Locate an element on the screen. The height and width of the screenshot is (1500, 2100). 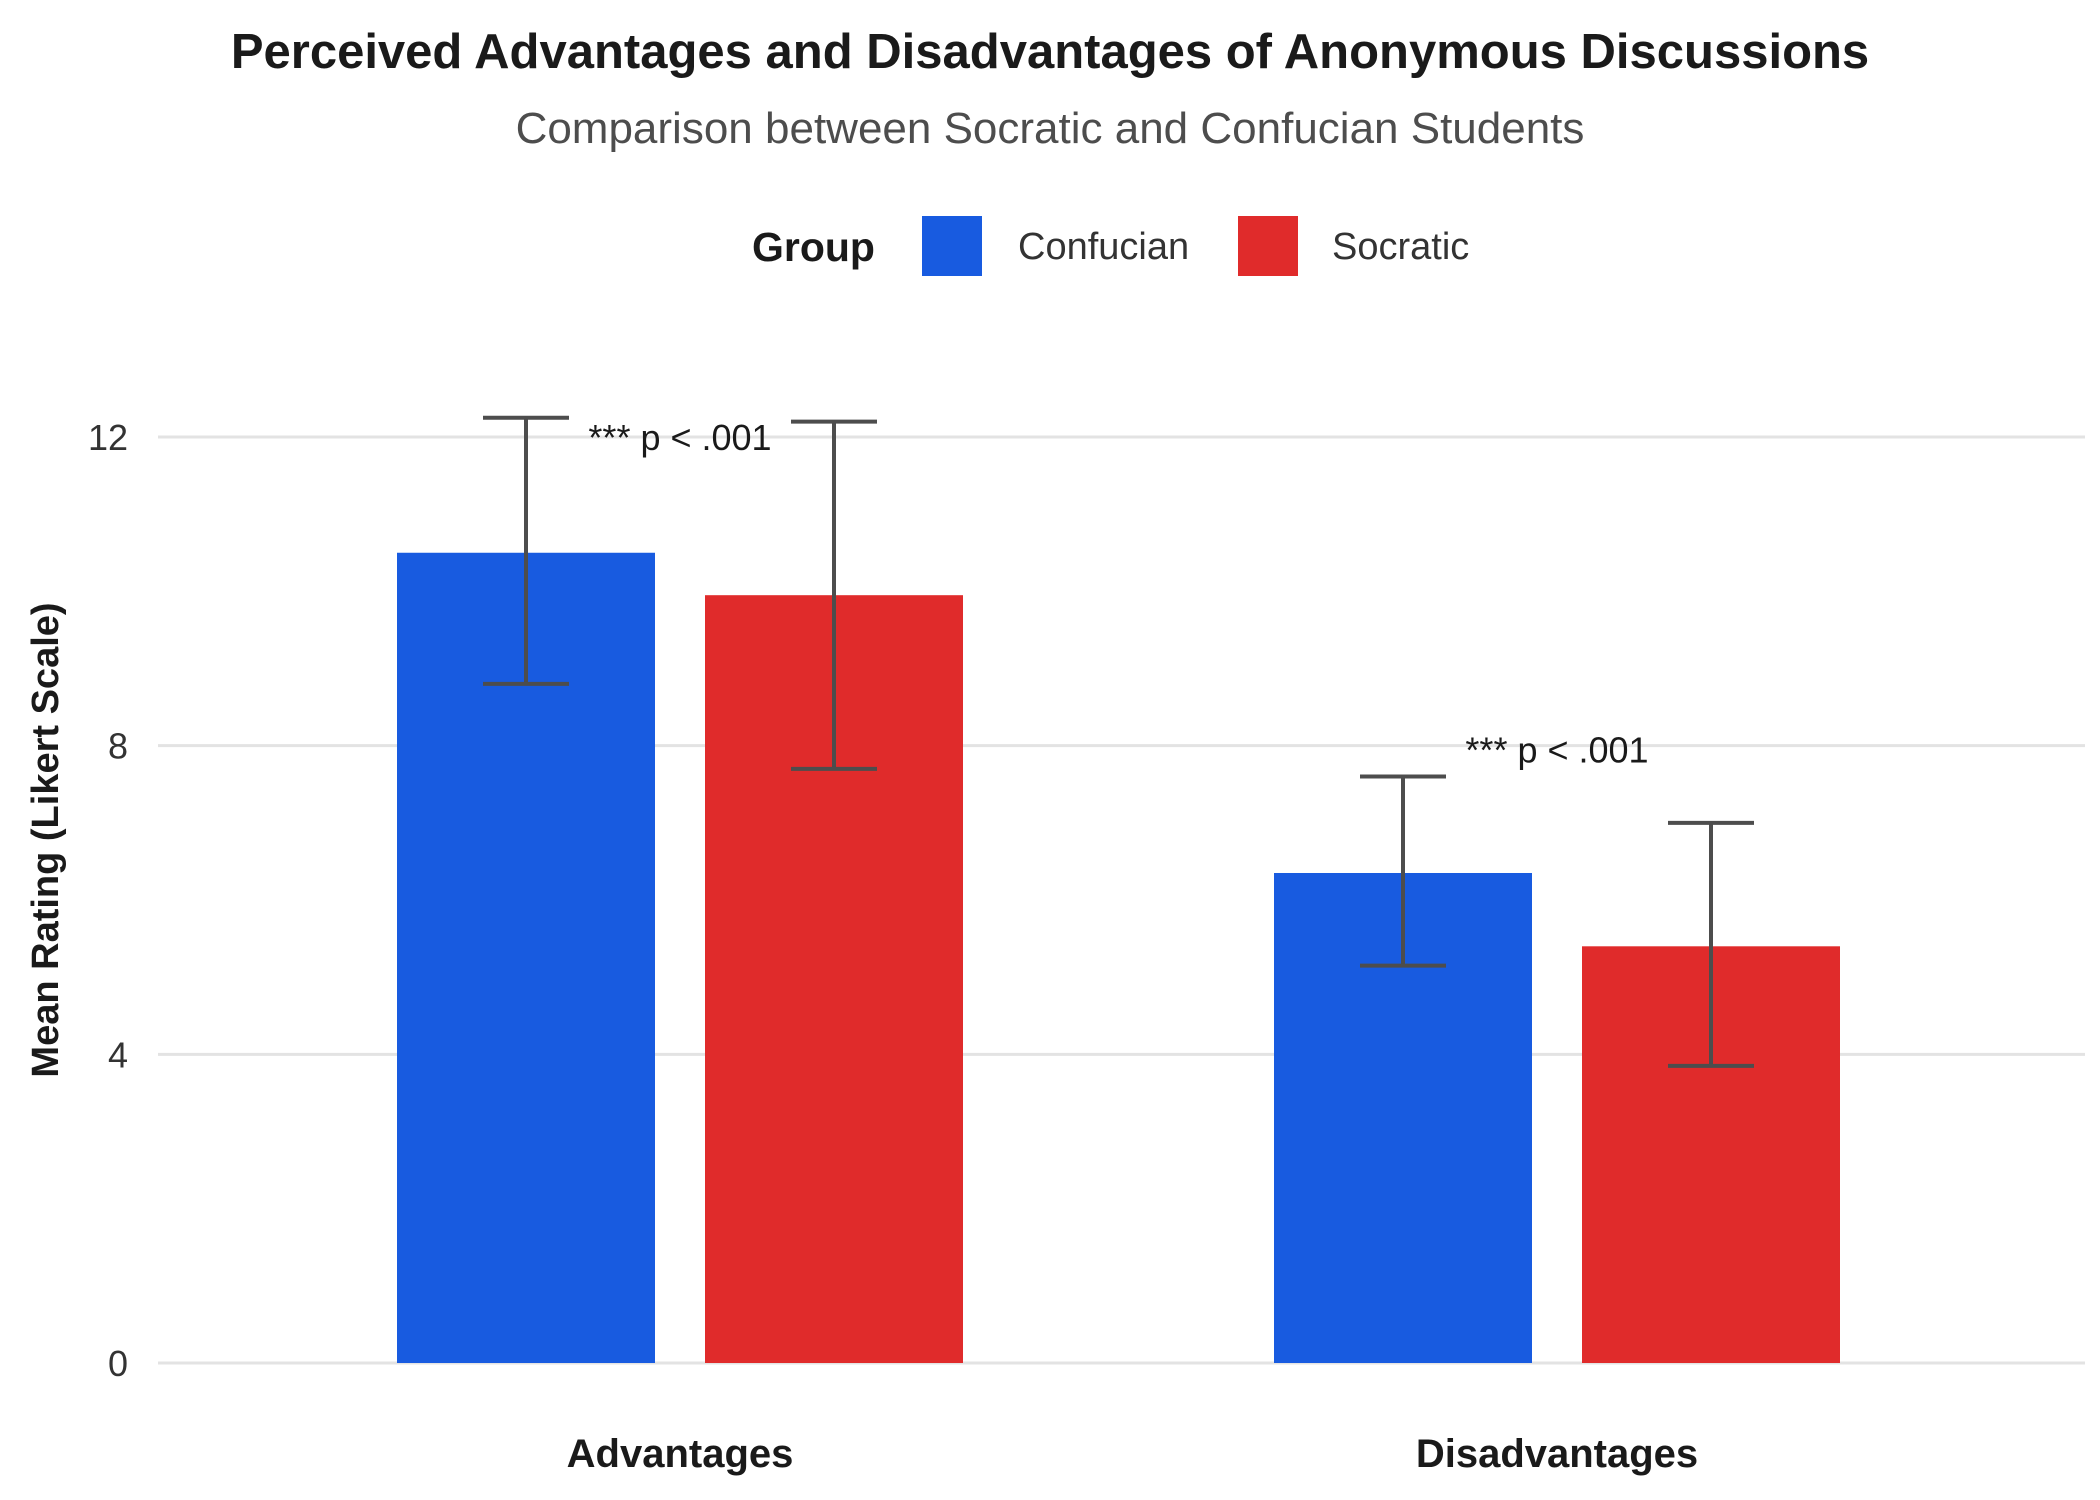
y-tick-label-12: 12 is located at coordinates (108, 437).